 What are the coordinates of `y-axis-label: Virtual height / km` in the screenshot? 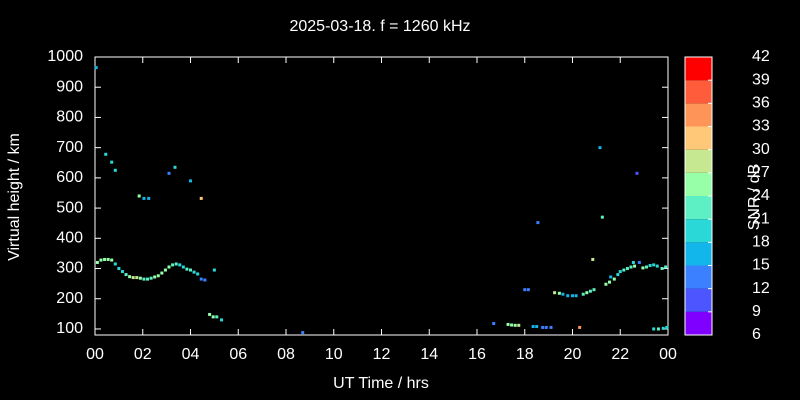 It's located at (14, 197).